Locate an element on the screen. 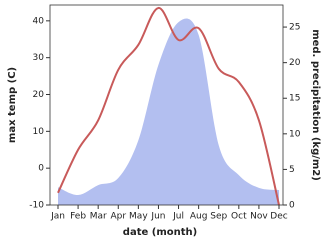  y-tick-label: 30 is located at coordinates (39, 58).